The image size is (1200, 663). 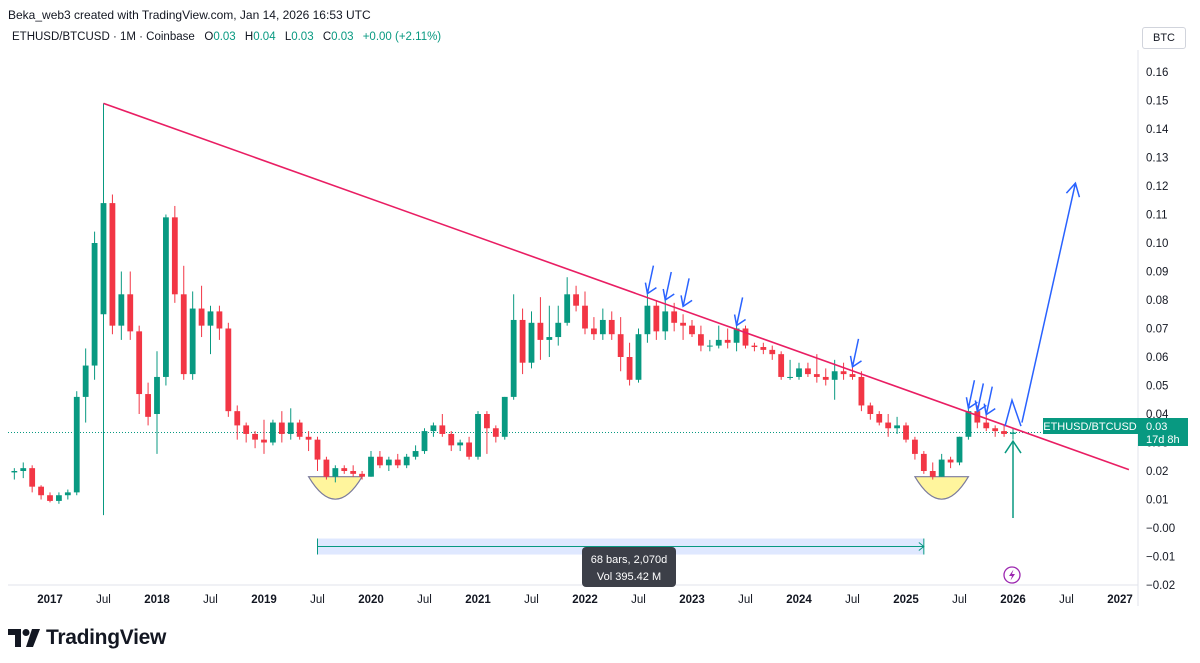 What do you see at coordinates (621, 546) in the screenshot?
I see `date-range-measure` at bounding box center [621, 546].